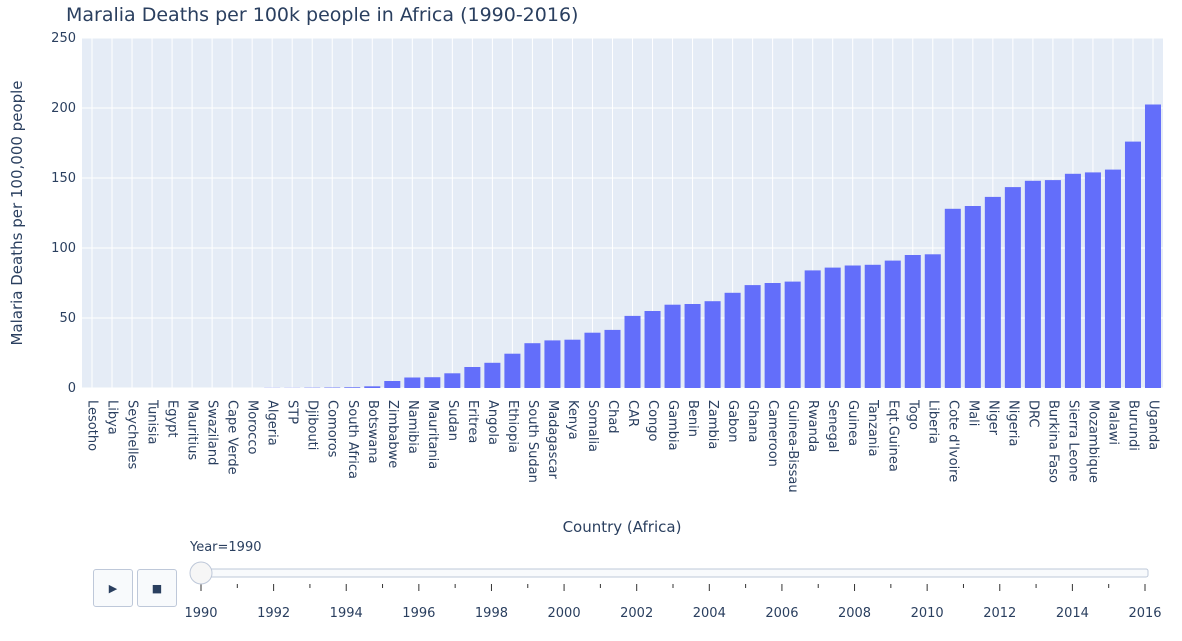 The height and width of the screenshot is (641, 1182). Describe the element at coordinates (272, 423) in the screenshot. I see `x-tick-label: Algeria` at that location.